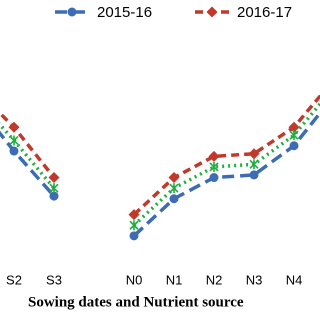  Describe the element at coordinates (254, 279) in the screenshot. I see `x-tick-label: N3` at that location.